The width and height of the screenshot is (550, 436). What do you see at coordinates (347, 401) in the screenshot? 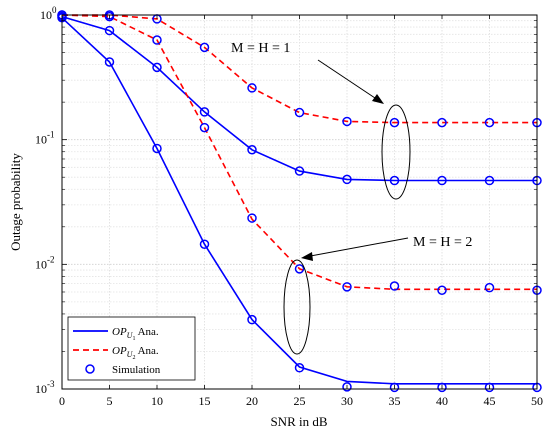
I see `x-tick-label: 30` at bounding box center [347, 401].